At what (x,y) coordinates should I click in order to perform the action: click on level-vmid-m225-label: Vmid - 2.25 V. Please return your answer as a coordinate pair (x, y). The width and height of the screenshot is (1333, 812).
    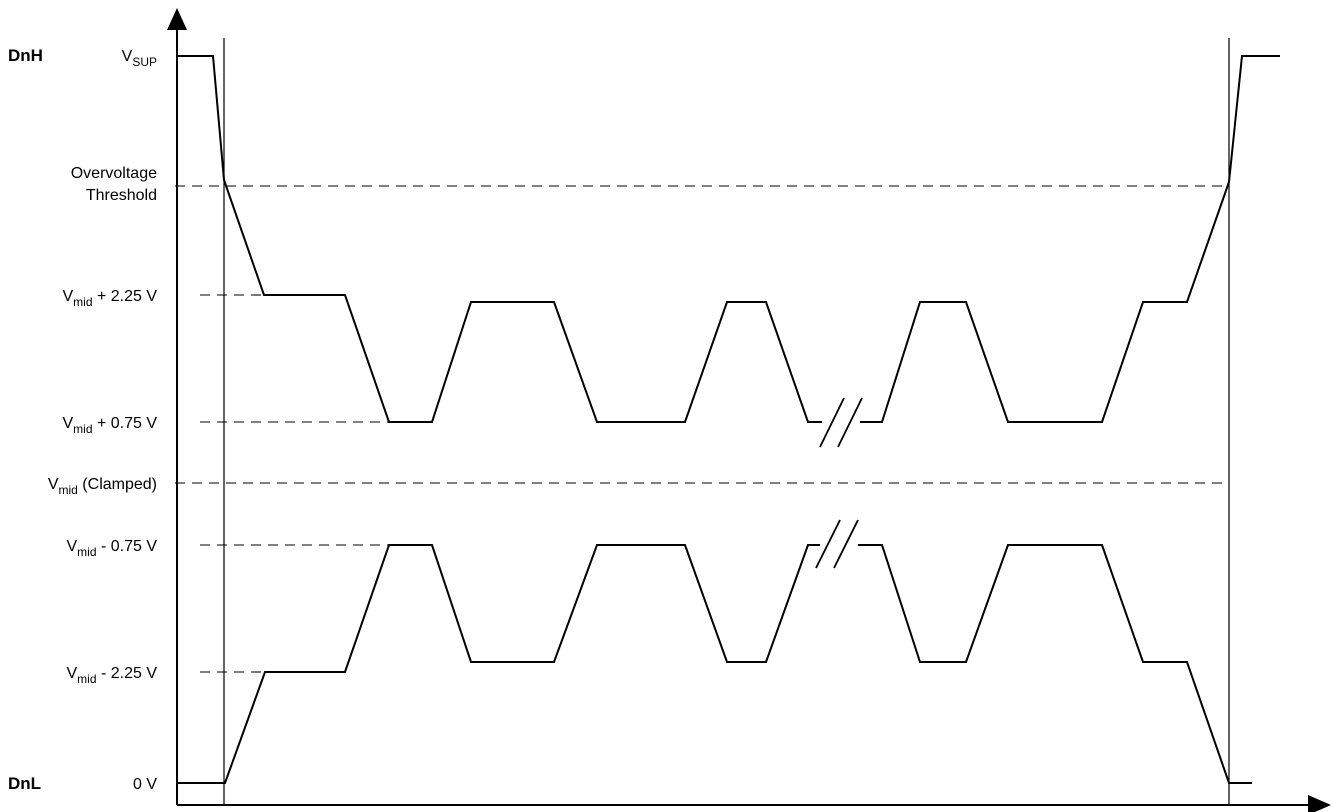
    Looking at the image, I should click on (112, 675).